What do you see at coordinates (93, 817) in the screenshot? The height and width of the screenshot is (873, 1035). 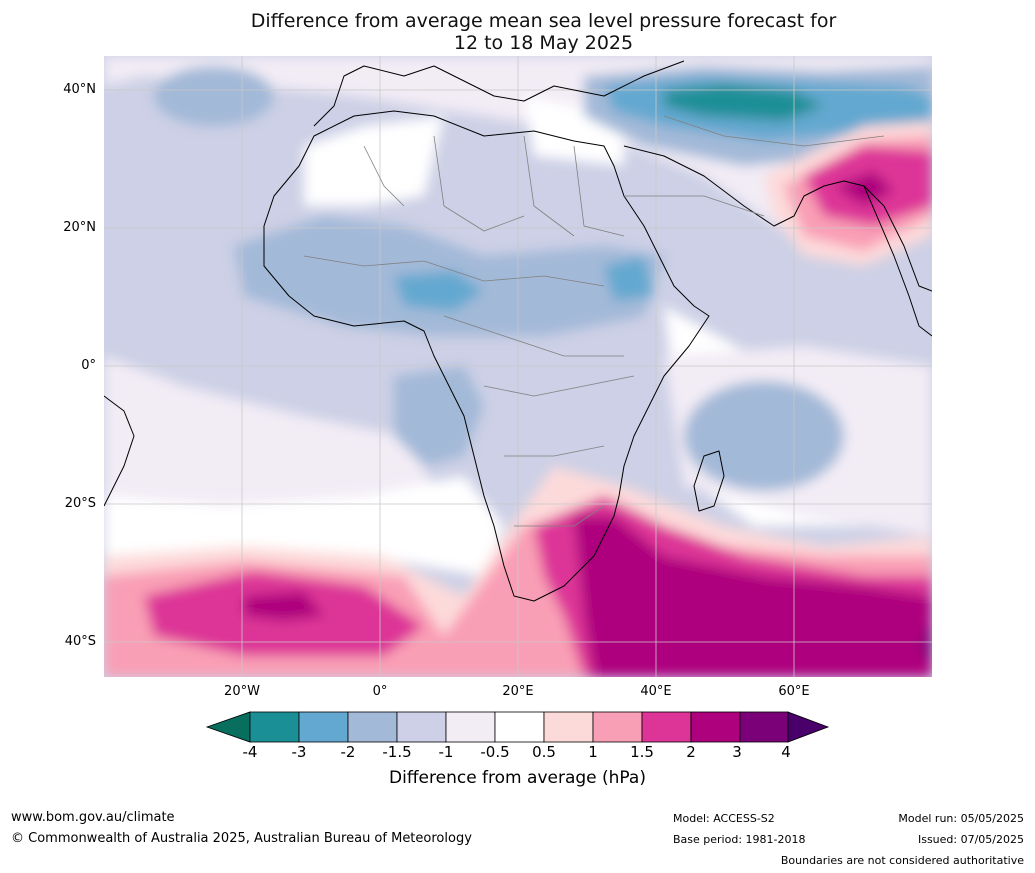 I see `footer-website: www.bom.gov.au/climate` at bounding box center [93, 817].